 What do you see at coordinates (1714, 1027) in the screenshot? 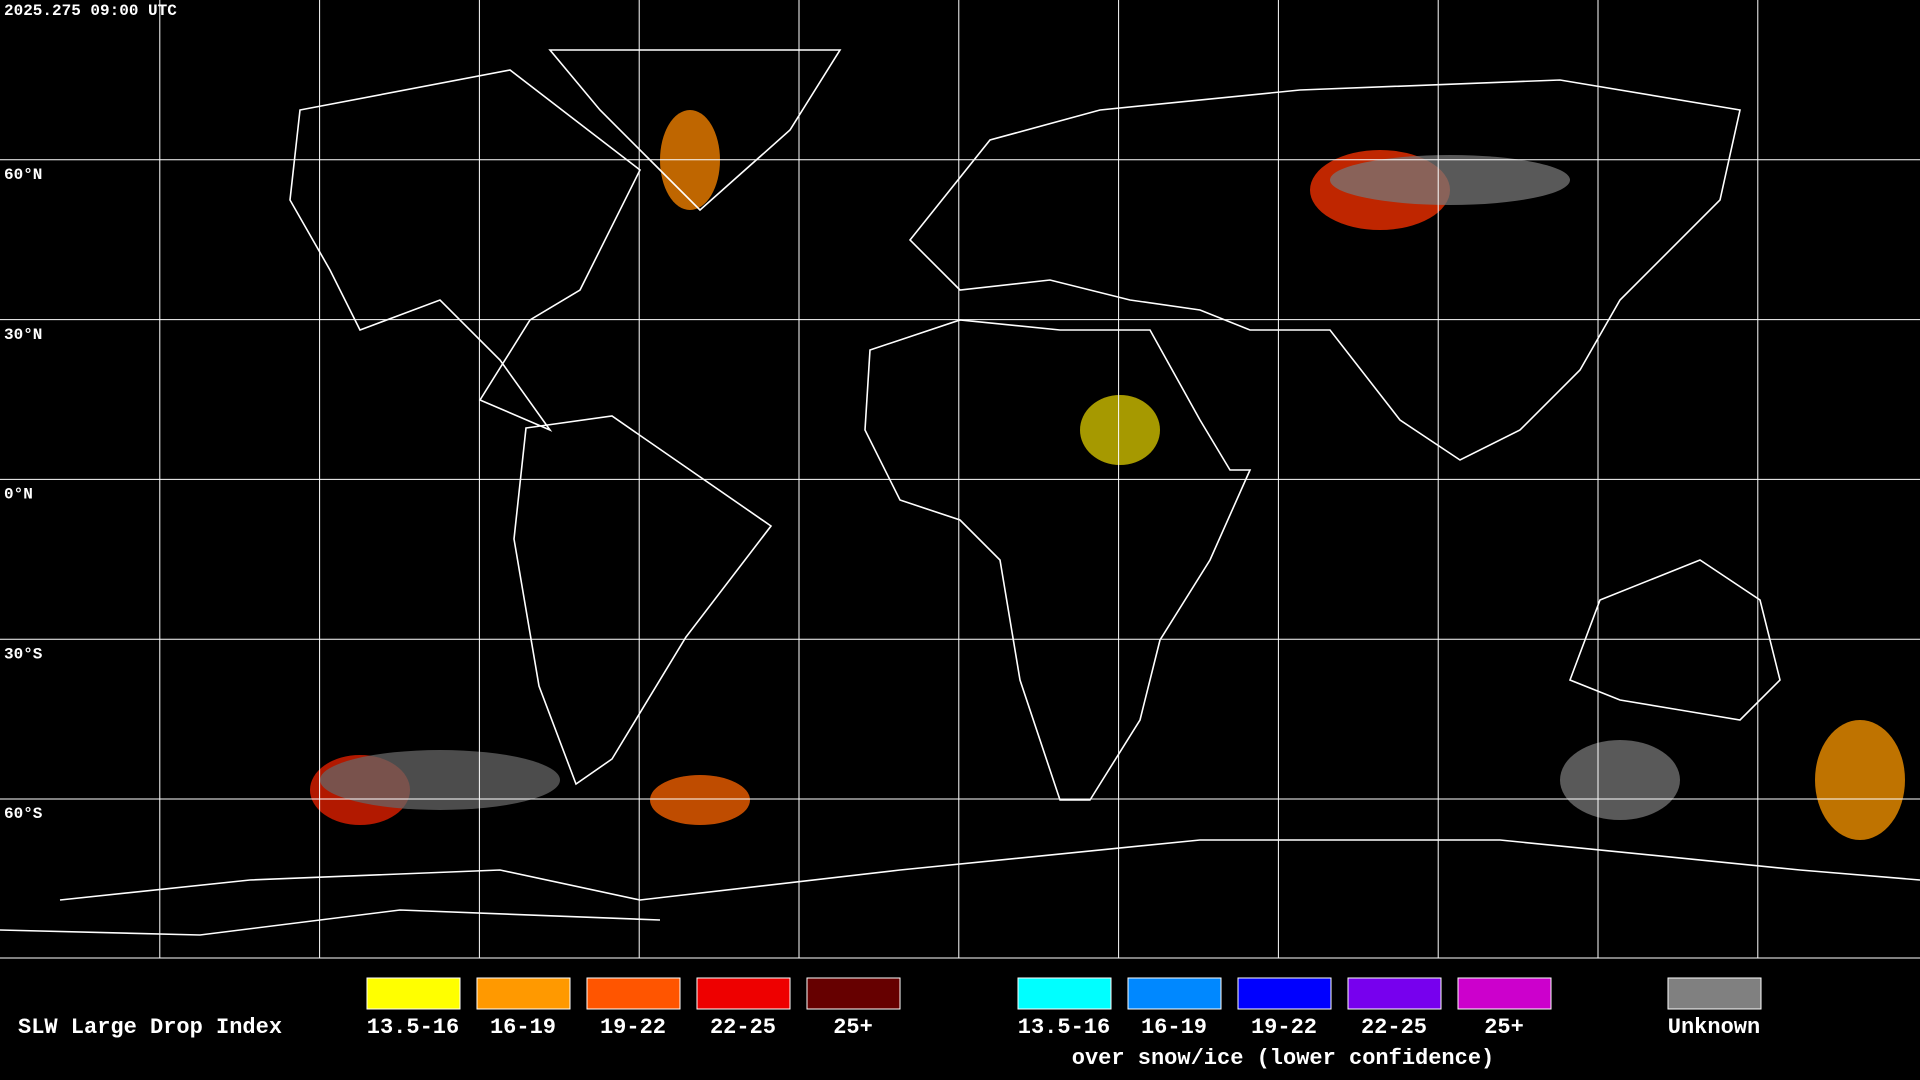
I see `legend-label: Unknown` at bounding box center [1714, 1027].